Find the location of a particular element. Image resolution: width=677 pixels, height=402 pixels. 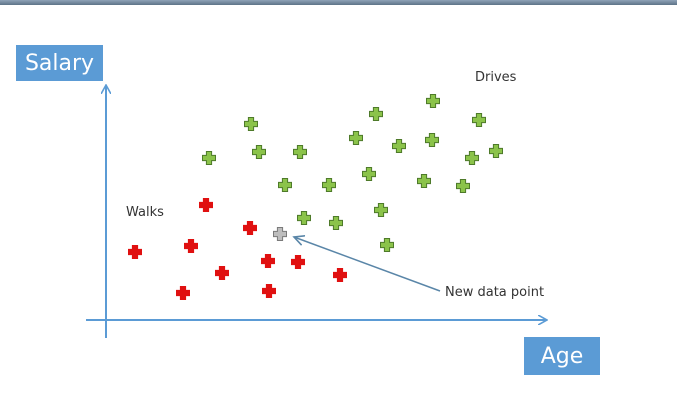

x-axis-label: Age is located at coordinates (562, 356).